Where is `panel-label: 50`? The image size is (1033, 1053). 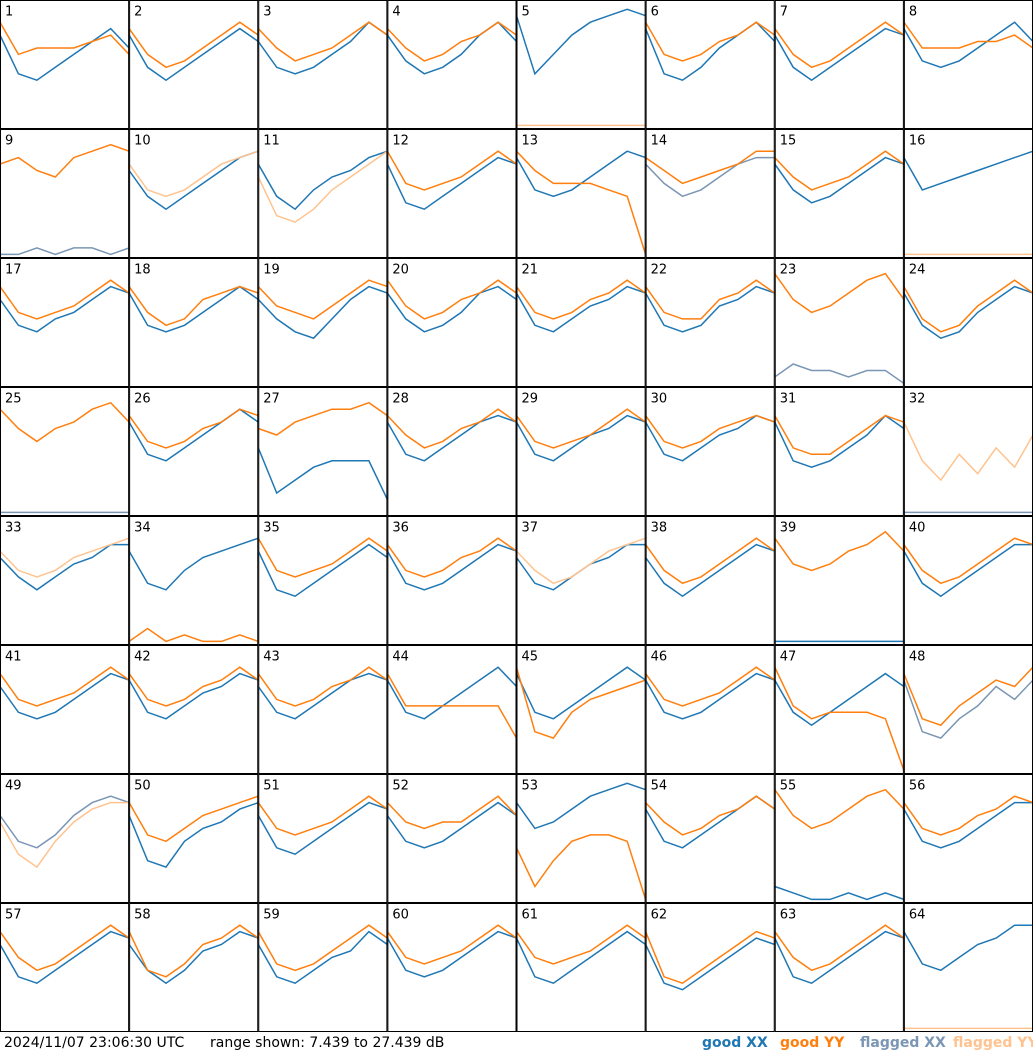
panel-label: 50 is located at coordinates (142, 786).